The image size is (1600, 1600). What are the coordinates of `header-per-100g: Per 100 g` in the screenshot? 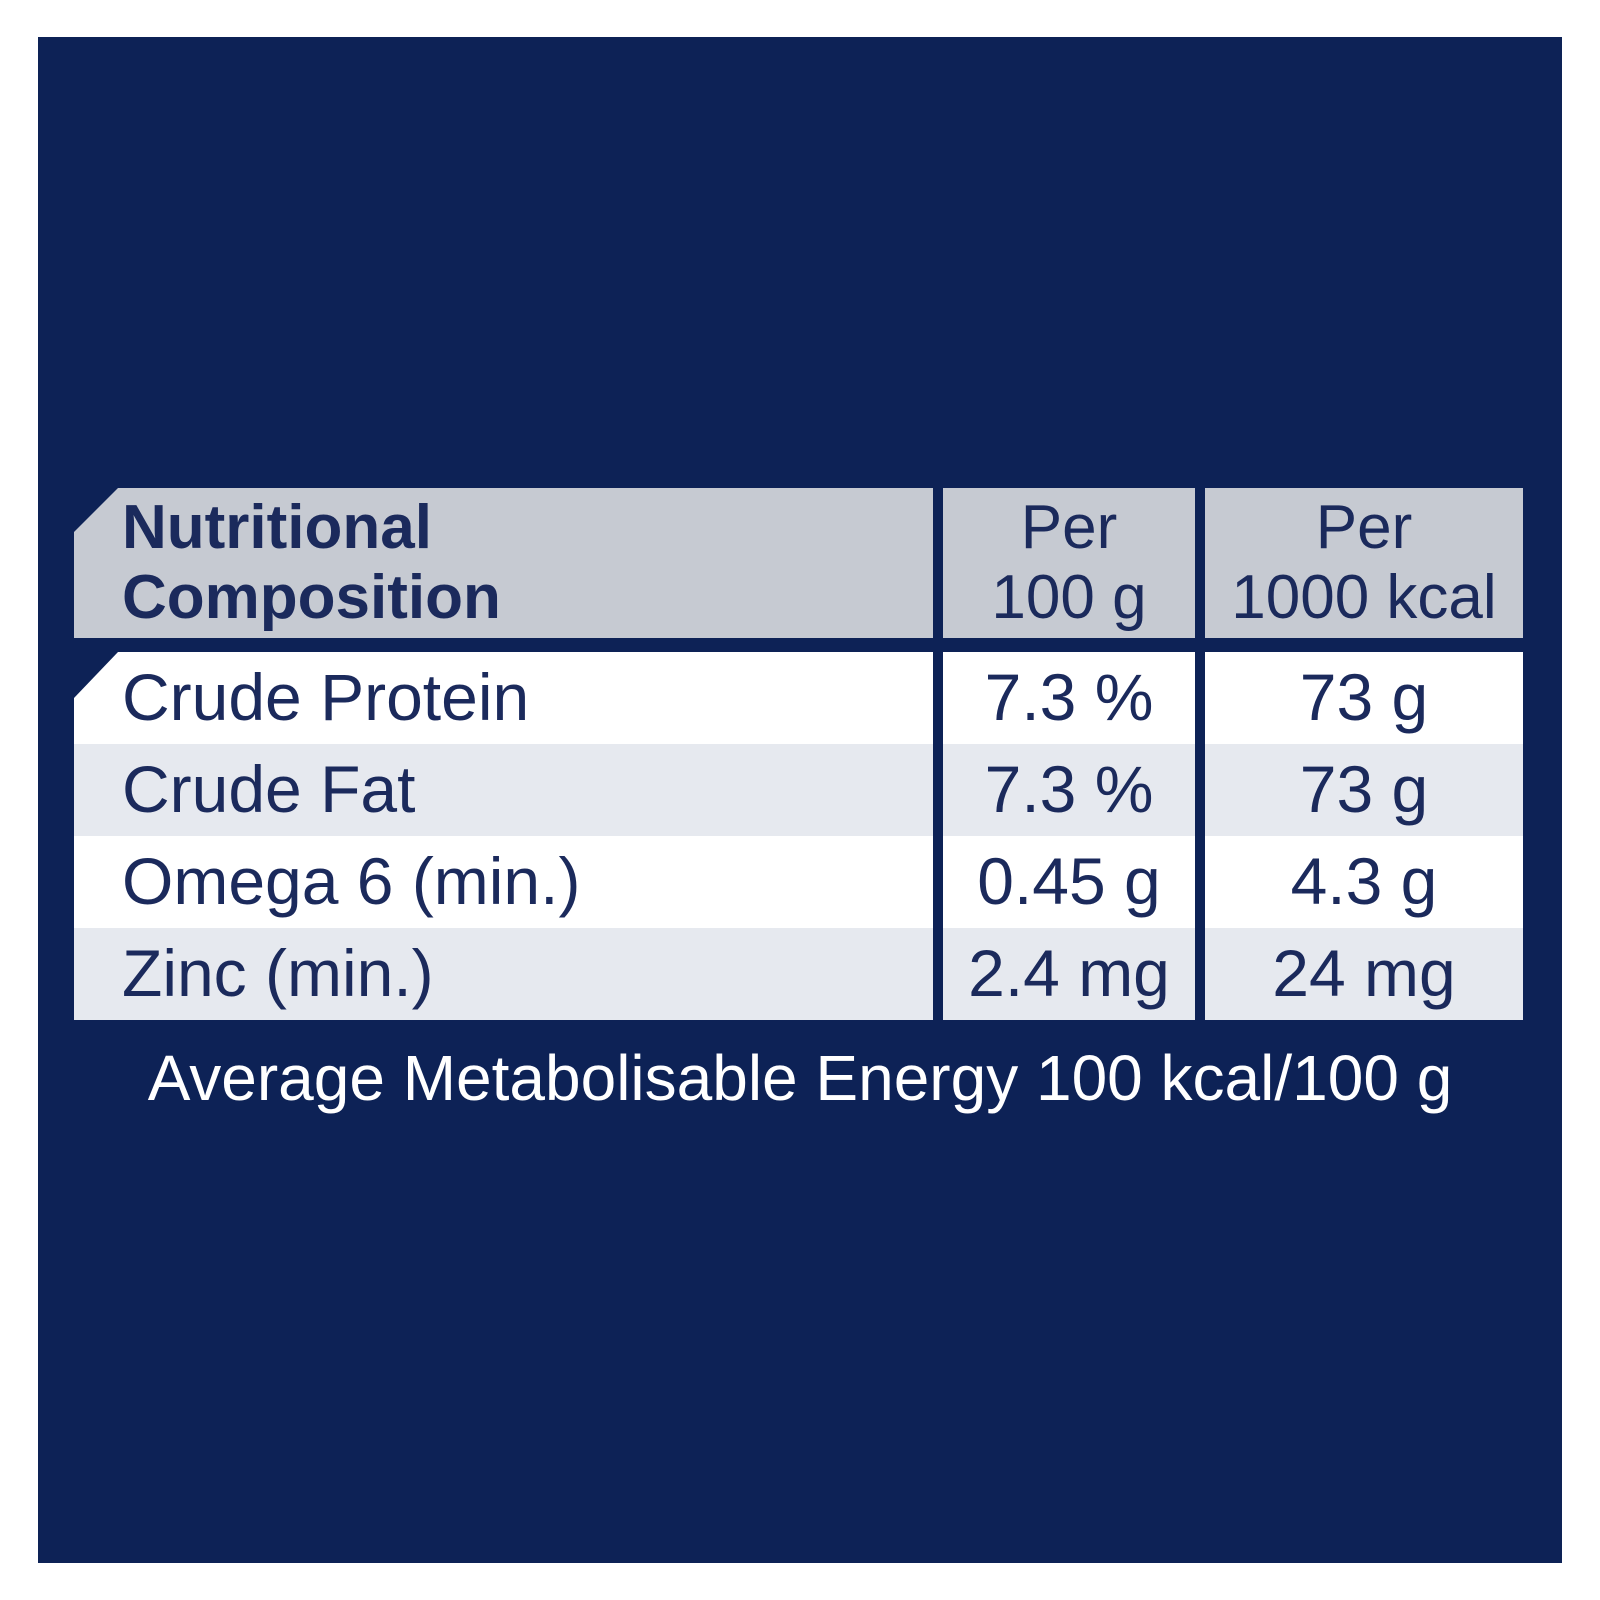 It's located at (1069, 563).